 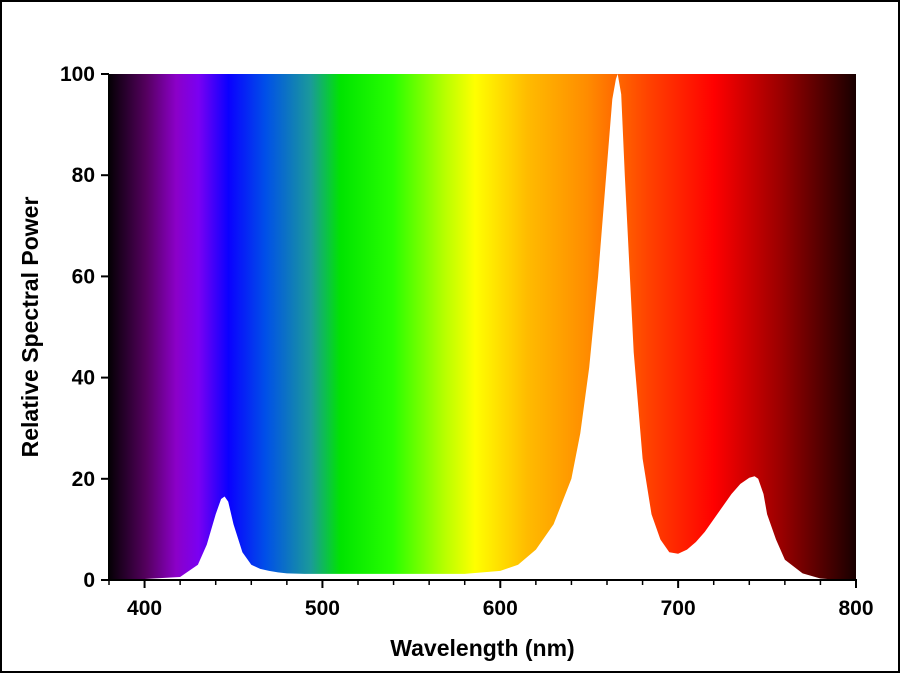 What do you see at coordinates (83, 276) in the screenshot?
I see `y-tick-label: 60` at bounding box center [83, 276].